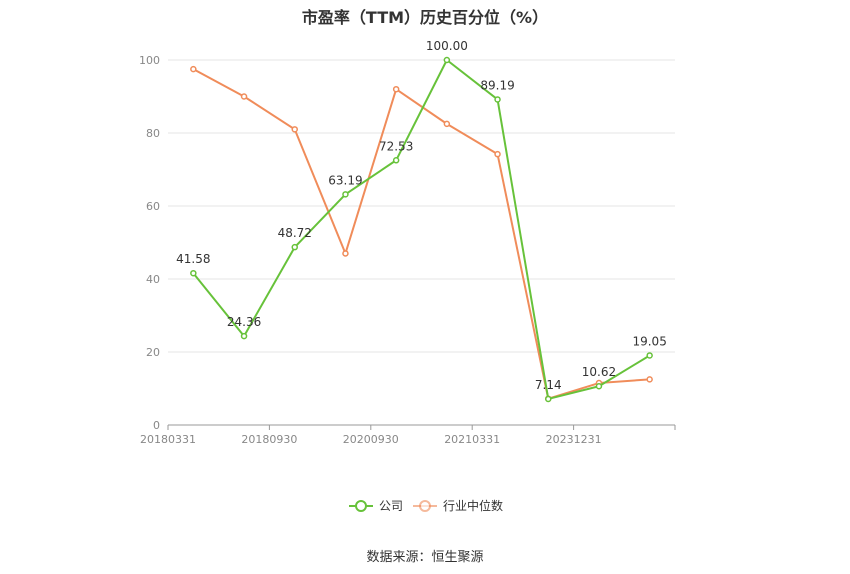 The width and height of the screenshot is (850, 574). Describe the element at coordinates (396, 146) in the screenshot. I see `data-label: 72.53` at that location.